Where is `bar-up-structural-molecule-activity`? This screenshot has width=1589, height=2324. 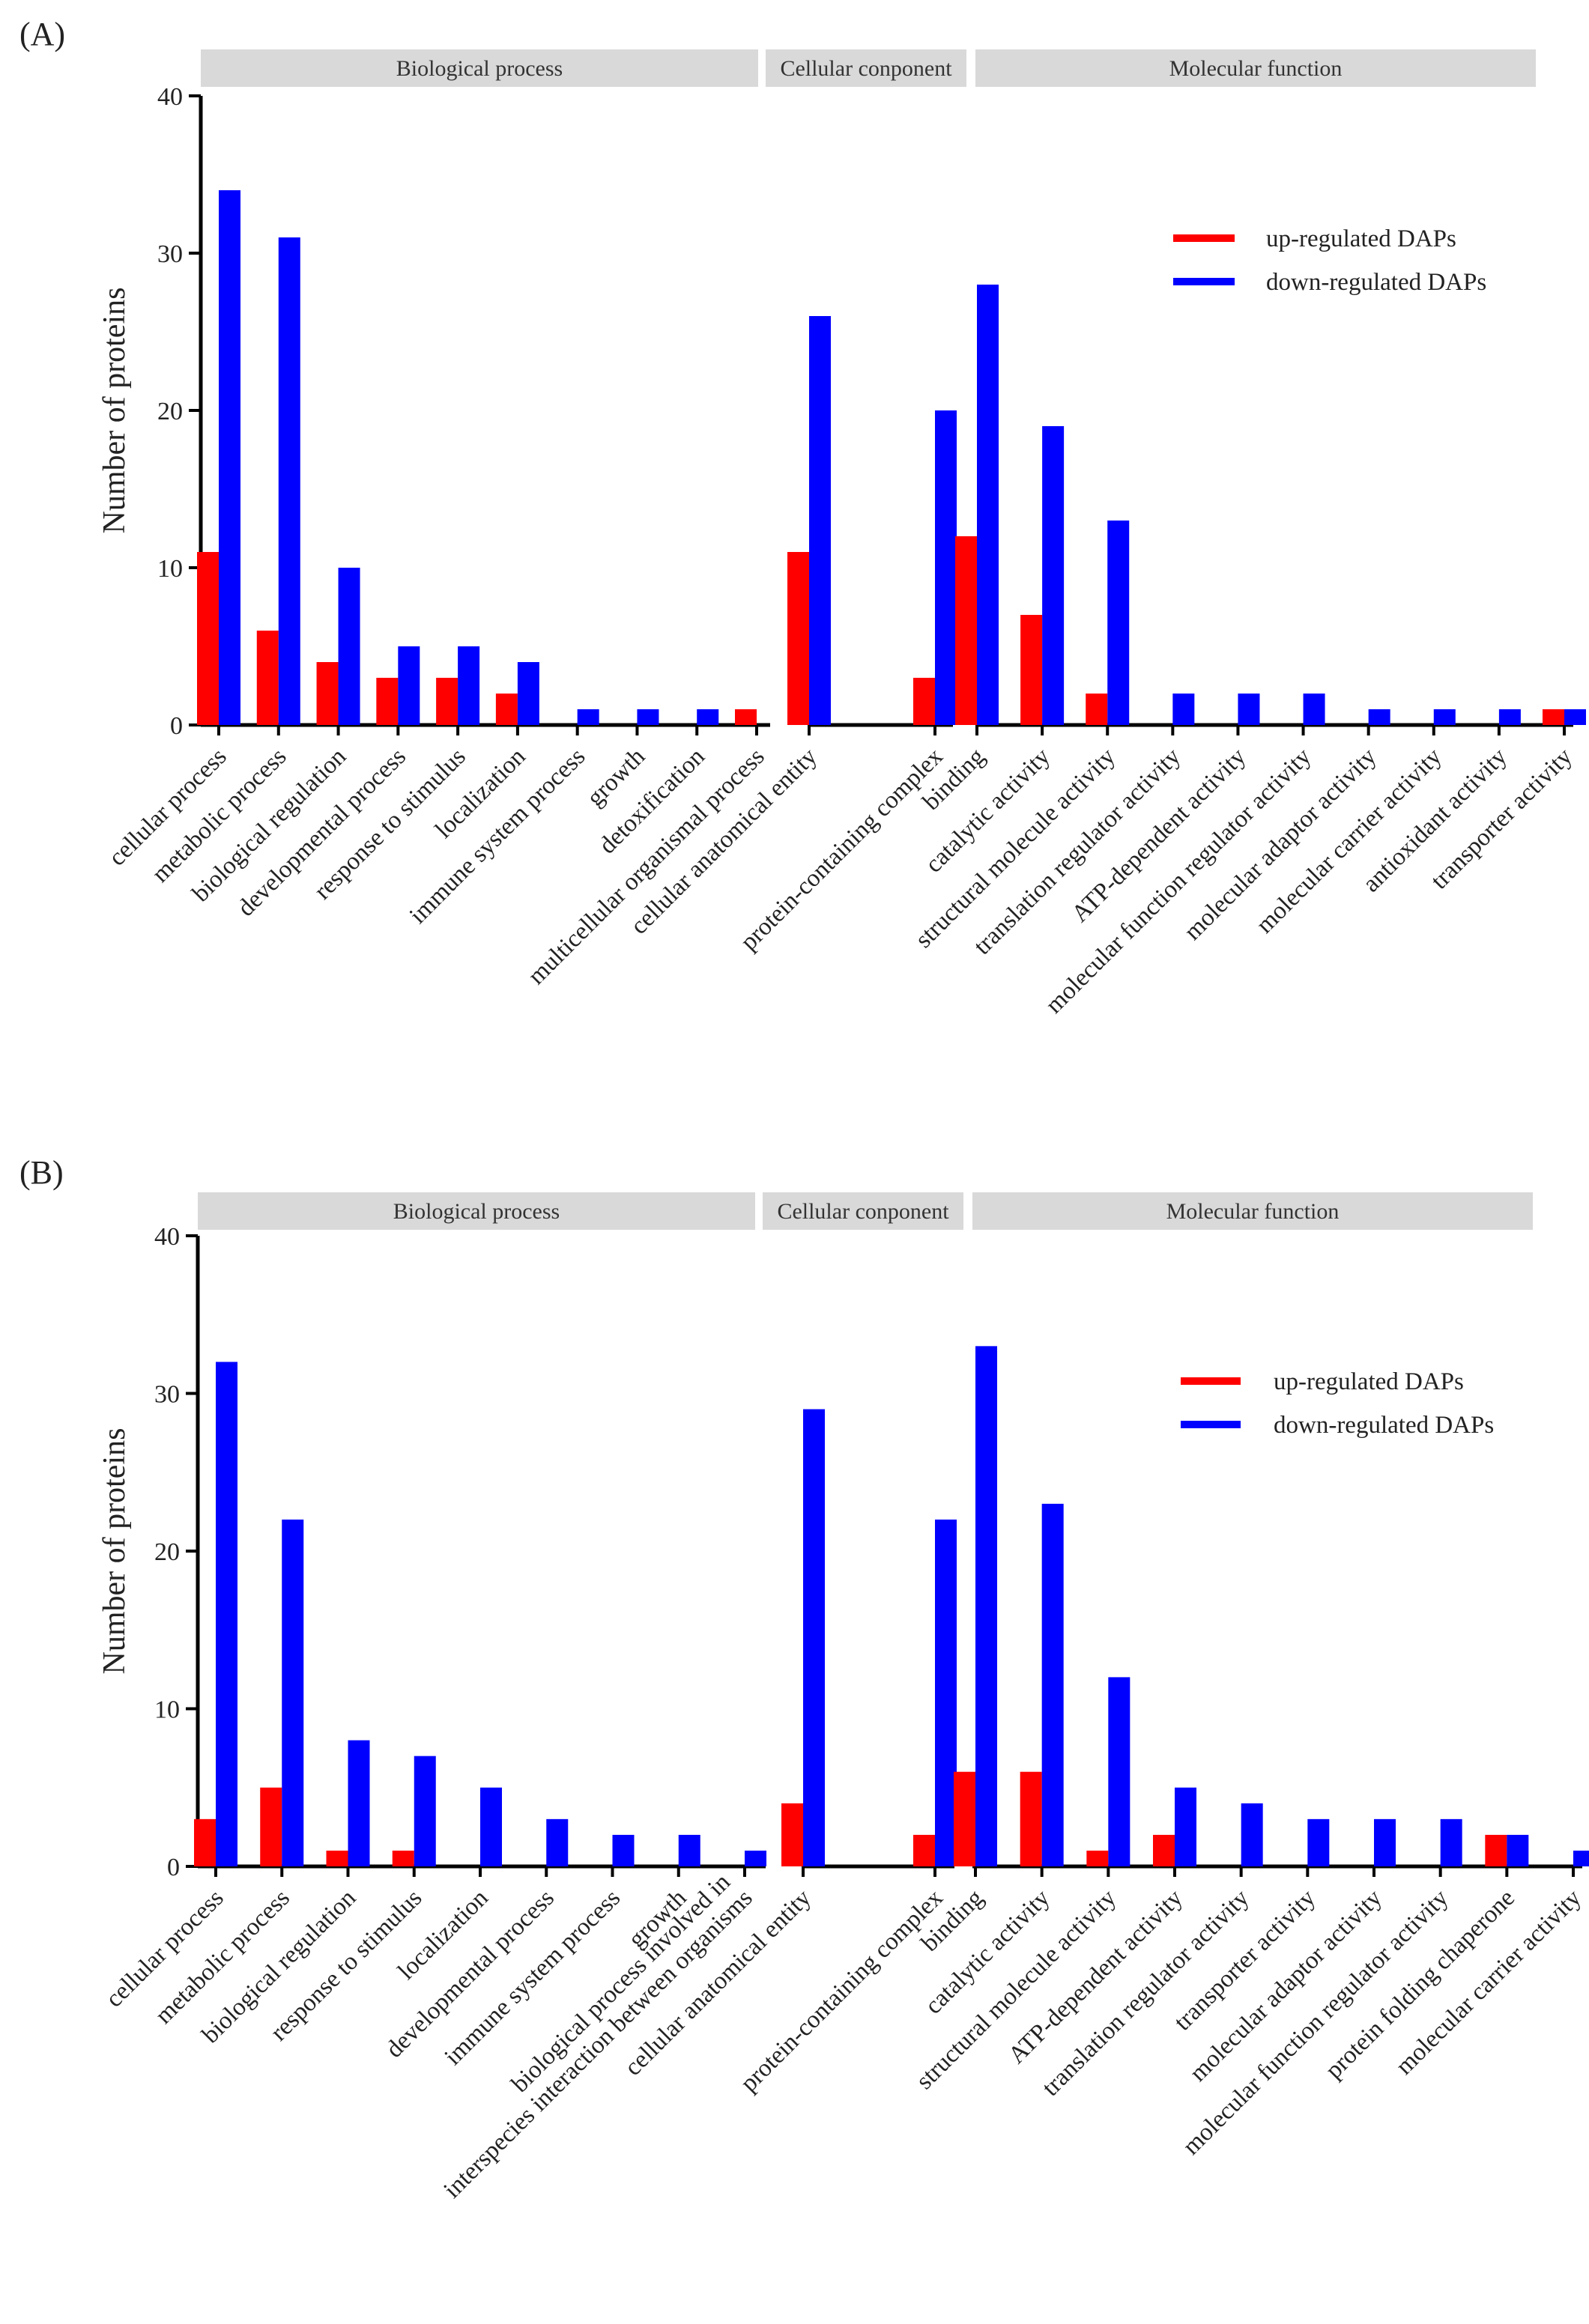
bar-up-structural-molecule-activity is located at coordinates (1097, 710).